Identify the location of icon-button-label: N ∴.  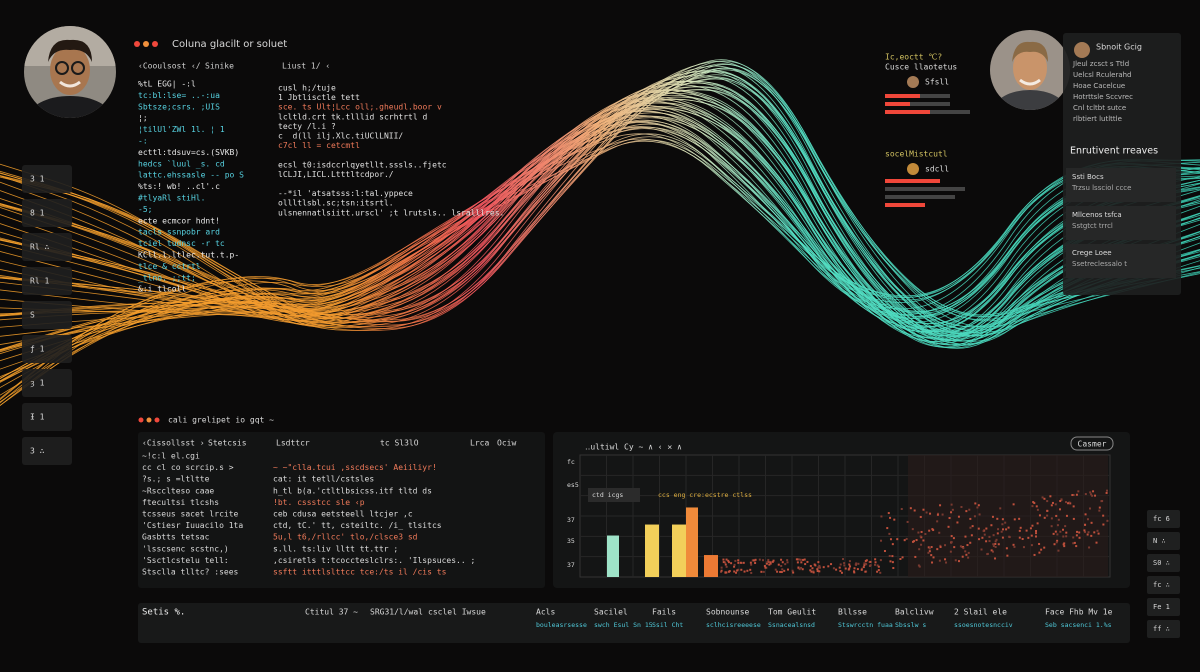
(1159, 541).